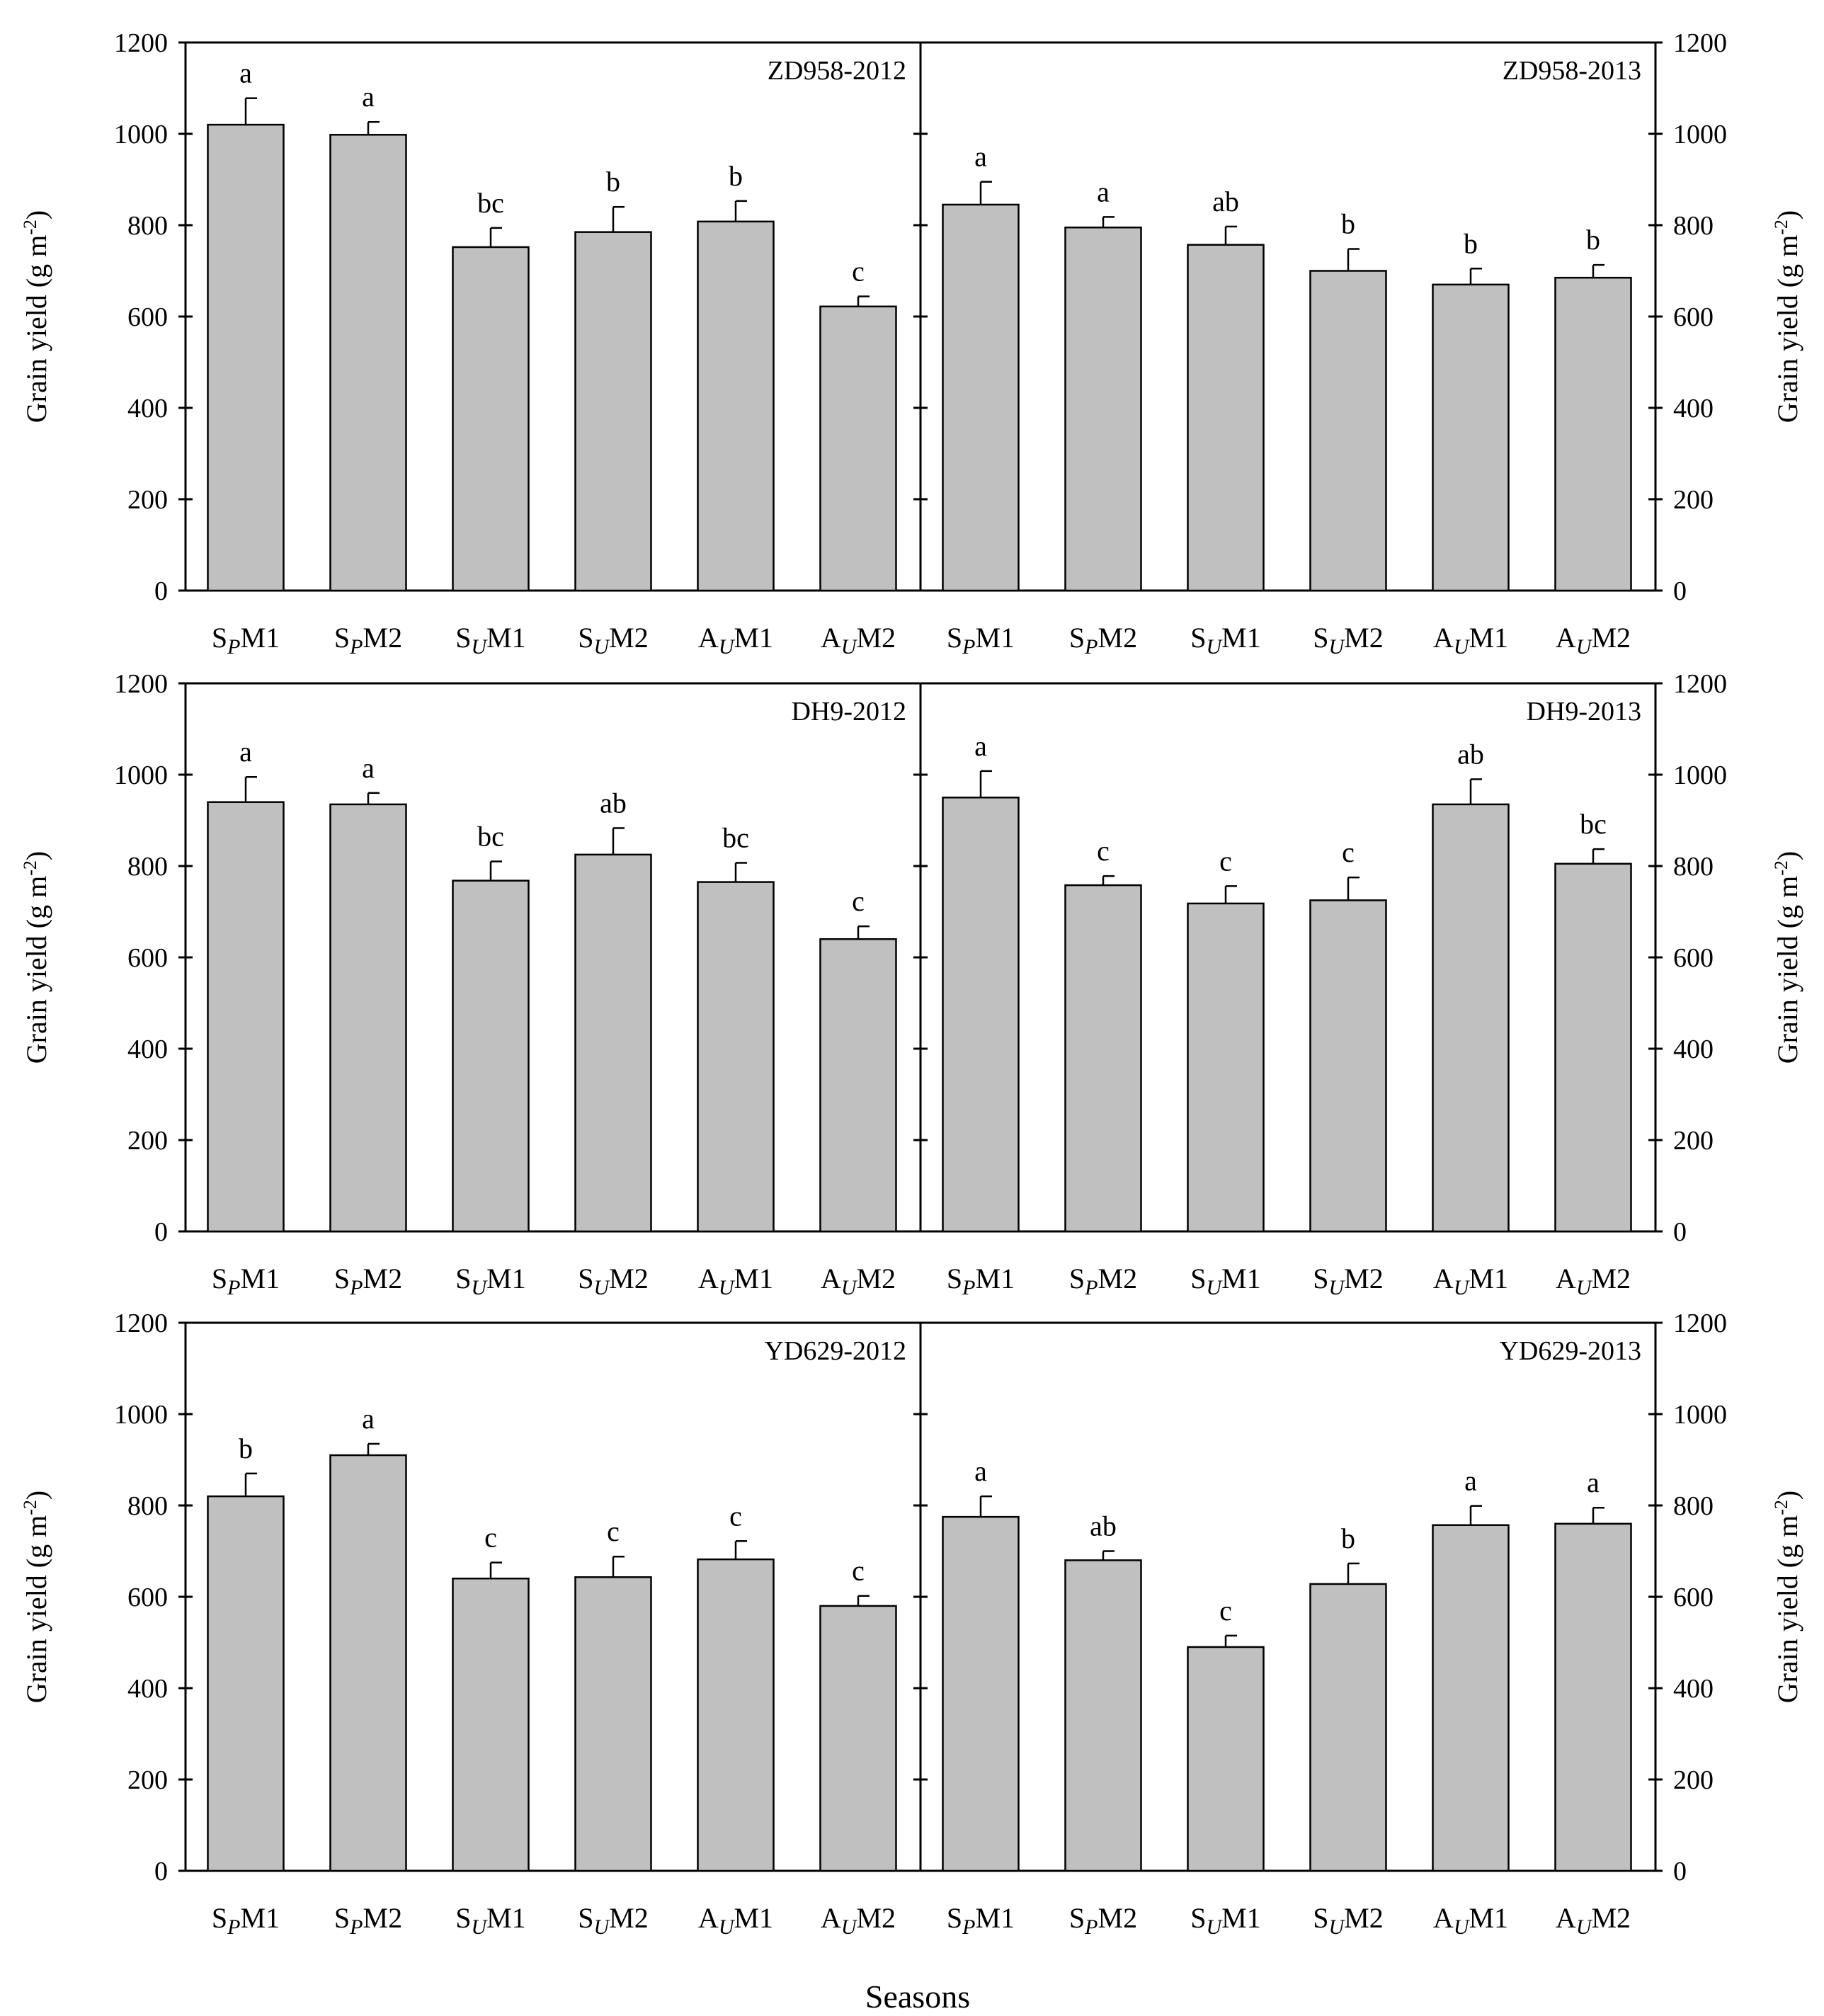 Image resolution: width=1824 pixels, height=2016 pixels. I want to click on x-axis-title: Seasons, so click(917, 1996).